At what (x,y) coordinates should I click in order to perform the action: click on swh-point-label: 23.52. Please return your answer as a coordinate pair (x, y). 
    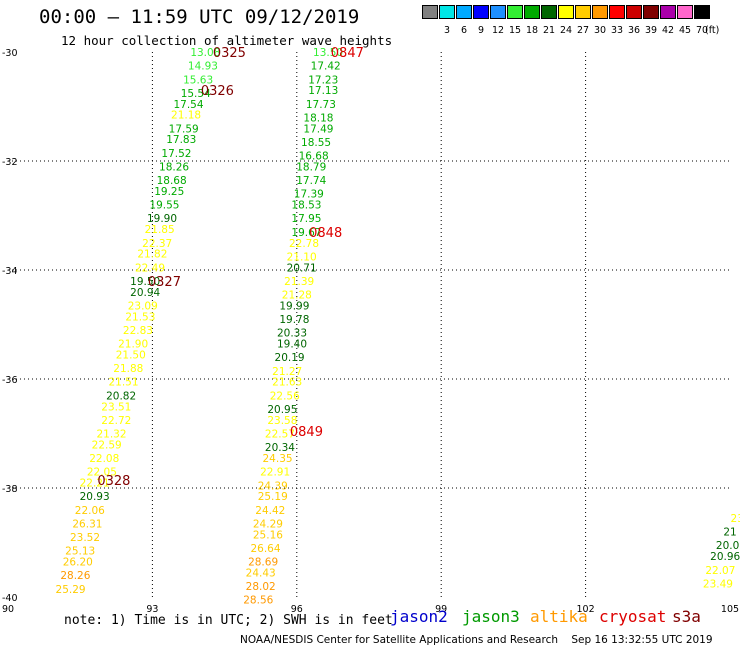
    Looking at the image, I should click on (85, 538).